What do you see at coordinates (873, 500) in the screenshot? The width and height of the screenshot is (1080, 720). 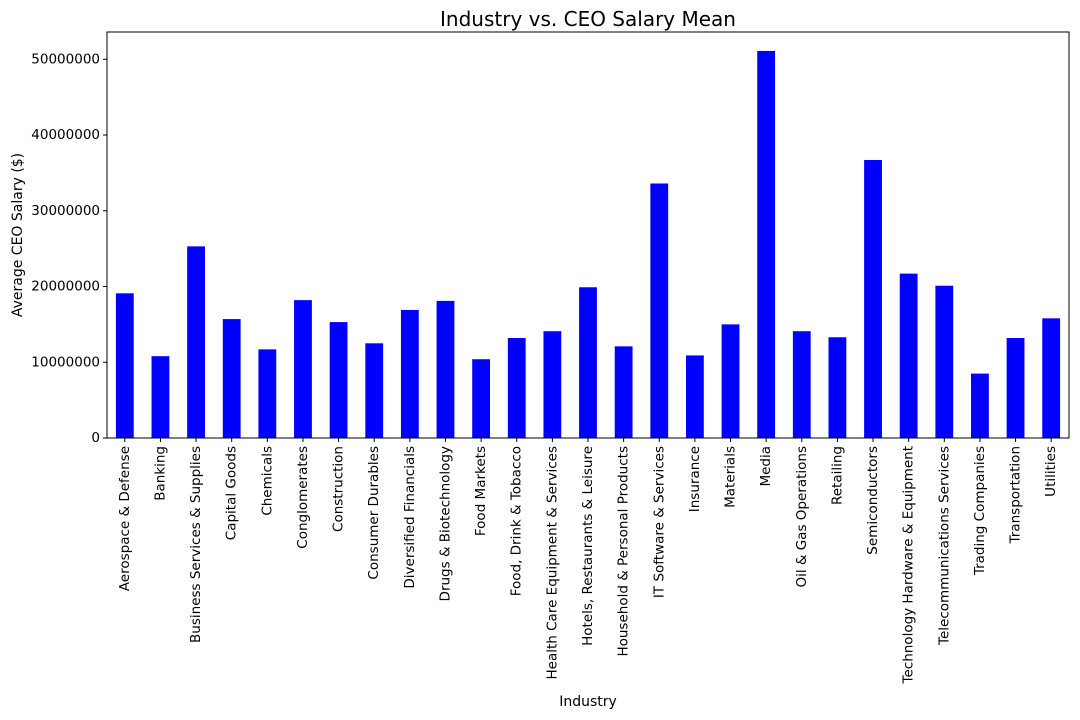 I see `x-tick-label: Semiconductors` at bounding box center [873, 500].